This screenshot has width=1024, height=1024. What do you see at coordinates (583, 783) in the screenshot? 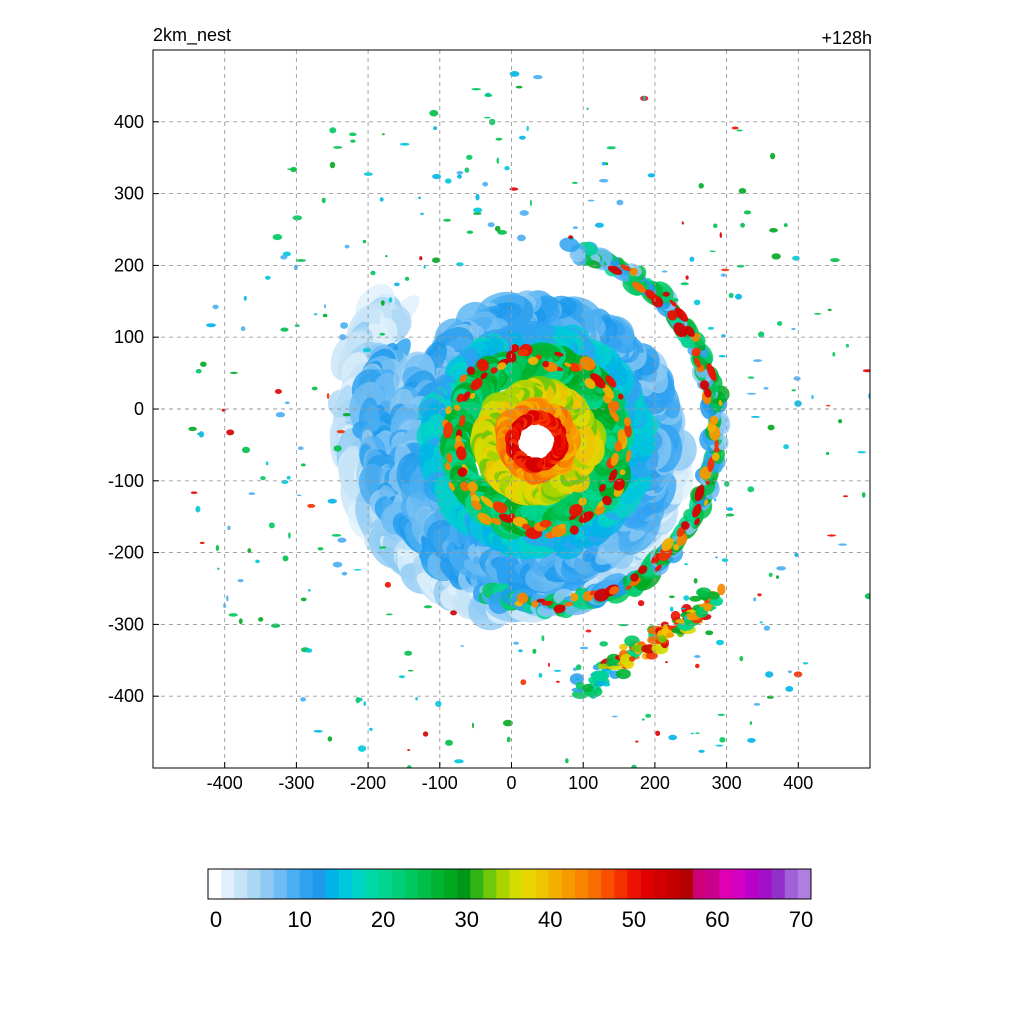
I see `x-tick-label: 100` at bounding box center [583, 783].